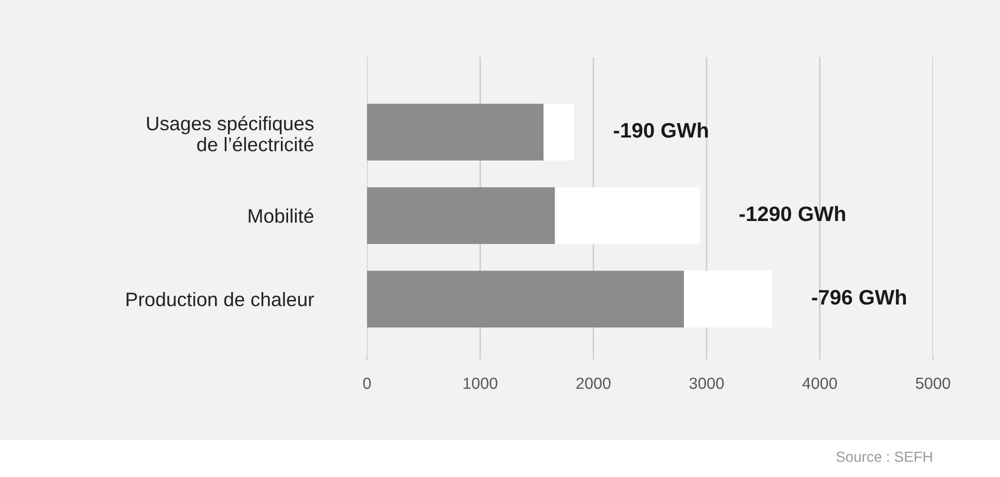 The height and width of the screenshot is (477, 1000). What do you see at coordinates (819, 383) in the screenshot?
I see `x-tick-label: 4000` at bounding box center [819, 383].